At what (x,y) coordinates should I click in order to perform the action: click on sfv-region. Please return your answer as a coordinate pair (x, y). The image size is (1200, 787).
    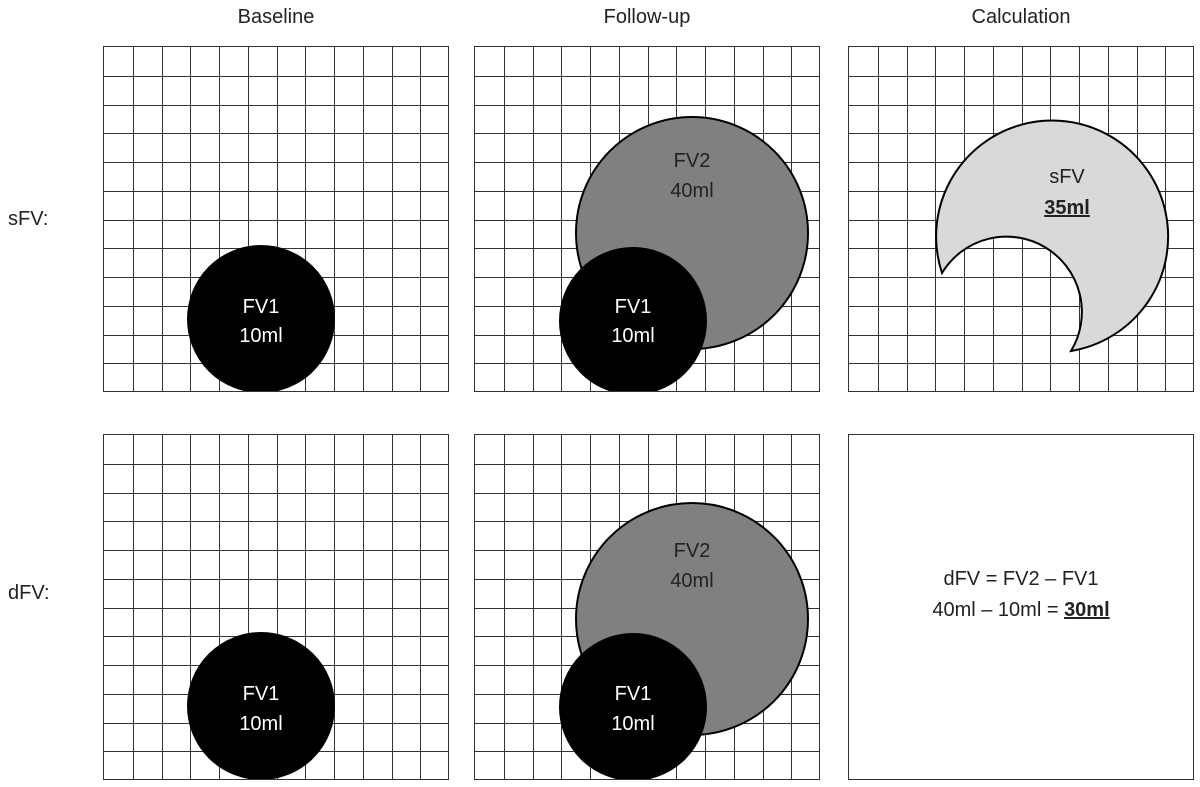
    Looking at the image, I should click on (1052, 236).